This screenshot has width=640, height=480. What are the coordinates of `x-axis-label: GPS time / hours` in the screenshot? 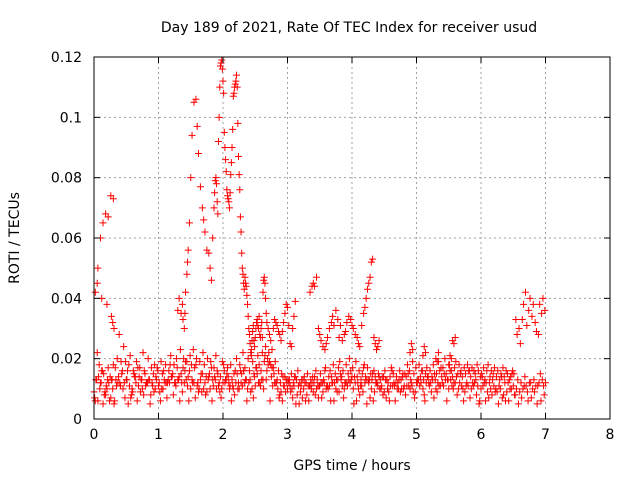 It's located at (351, 466).